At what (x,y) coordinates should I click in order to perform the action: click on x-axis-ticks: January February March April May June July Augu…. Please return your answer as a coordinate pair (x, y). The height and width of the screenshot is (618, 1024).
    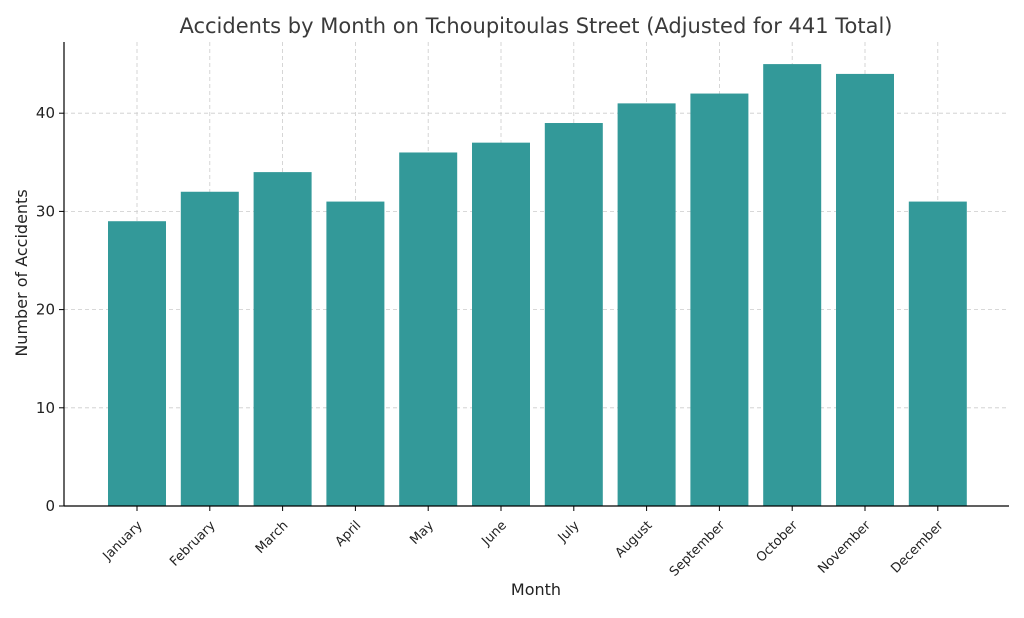
    Looking at the image, I should click on (523, 543).